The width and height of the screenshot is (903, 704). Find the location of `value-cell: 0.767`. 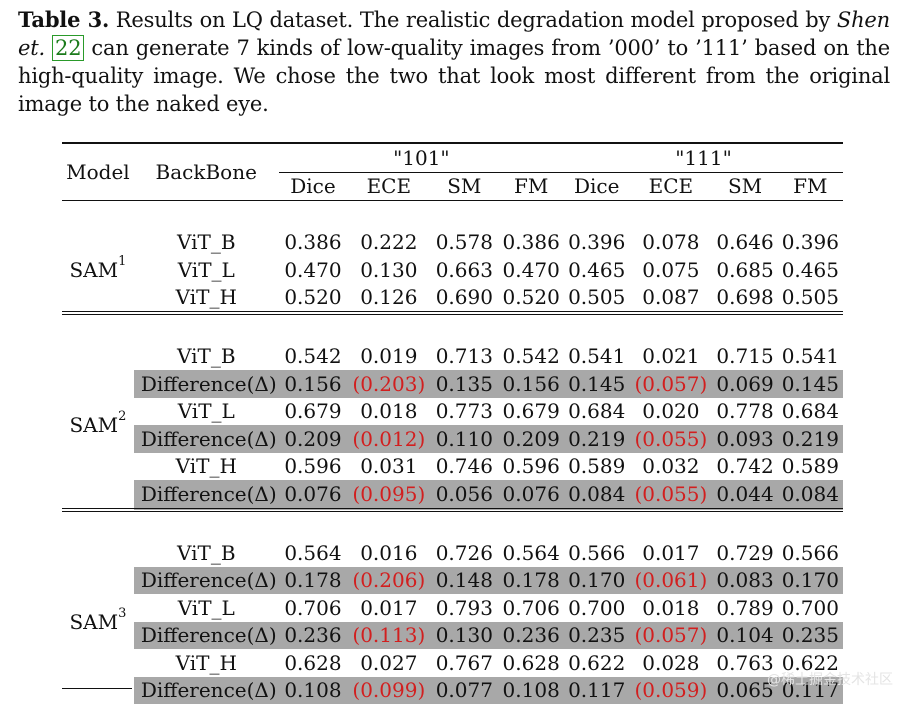

value-cell: 0.767 is located at coordinates (464, 663).